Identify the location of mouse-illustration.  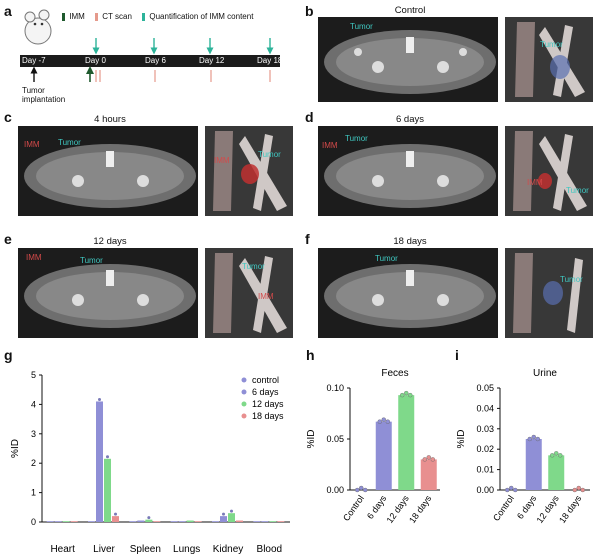
(38, 26).